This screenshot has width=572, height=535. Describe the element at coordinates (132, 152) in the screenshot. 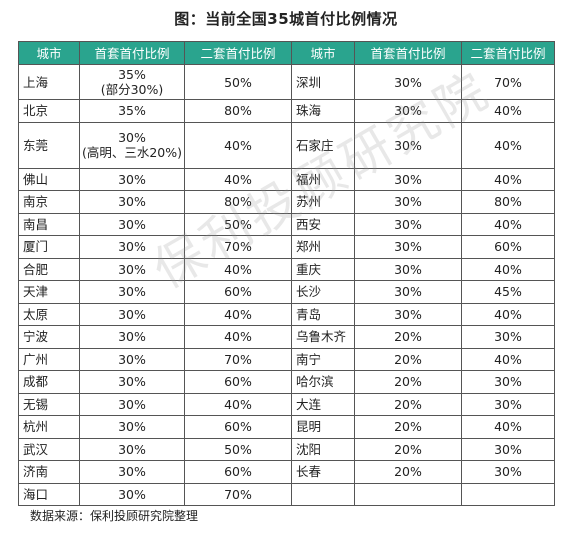

I see `first-payment-note: (高明、三水20%)` at that location.